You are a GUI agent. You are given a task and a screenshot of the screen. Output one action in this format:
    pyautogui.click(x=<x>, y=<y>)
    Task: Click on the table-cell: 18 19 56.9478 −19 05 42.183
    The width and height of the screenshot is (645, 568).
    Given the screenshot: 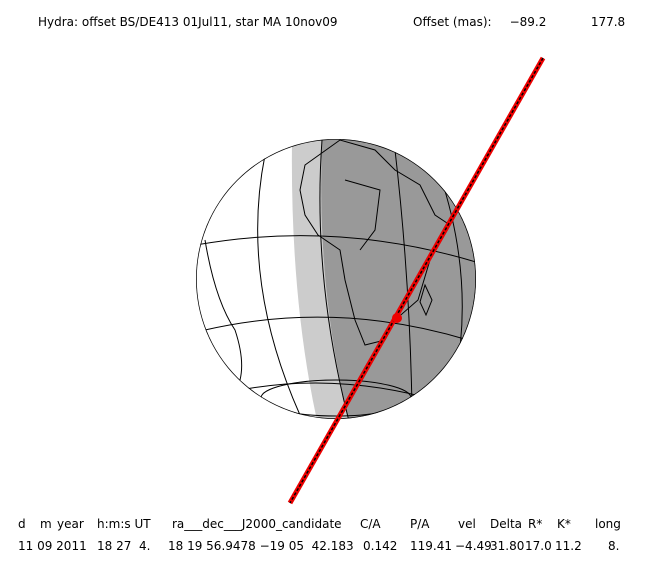 What is the action you would take?
    pyautogui.click(x=261, y=546)
    